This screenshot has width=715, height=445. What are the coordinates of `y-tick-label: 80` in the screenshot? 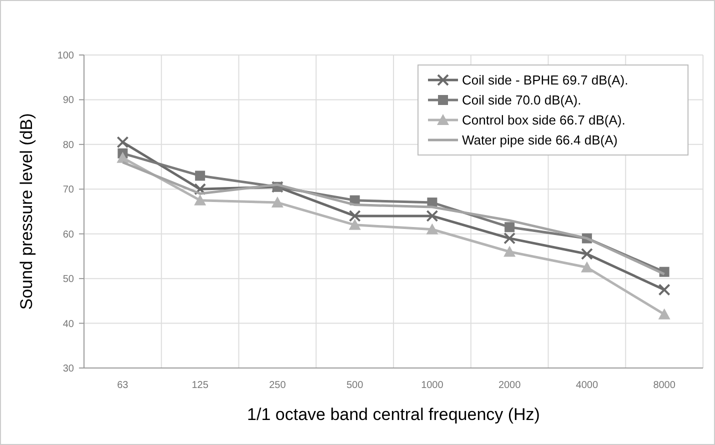 It's located at (68, 145).